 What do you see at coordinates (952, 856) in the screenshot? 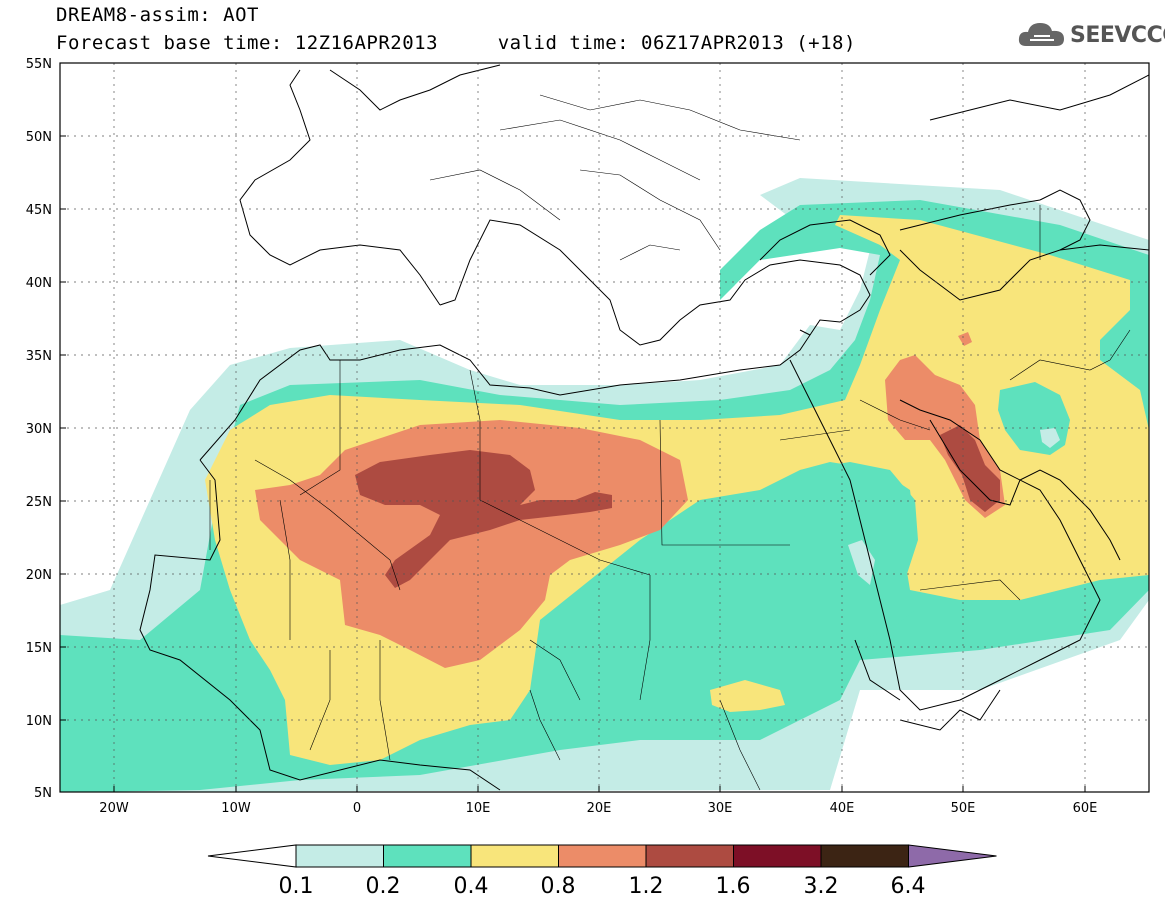
I see `colorbar-max-arrow` at bounding box center [952, 856].